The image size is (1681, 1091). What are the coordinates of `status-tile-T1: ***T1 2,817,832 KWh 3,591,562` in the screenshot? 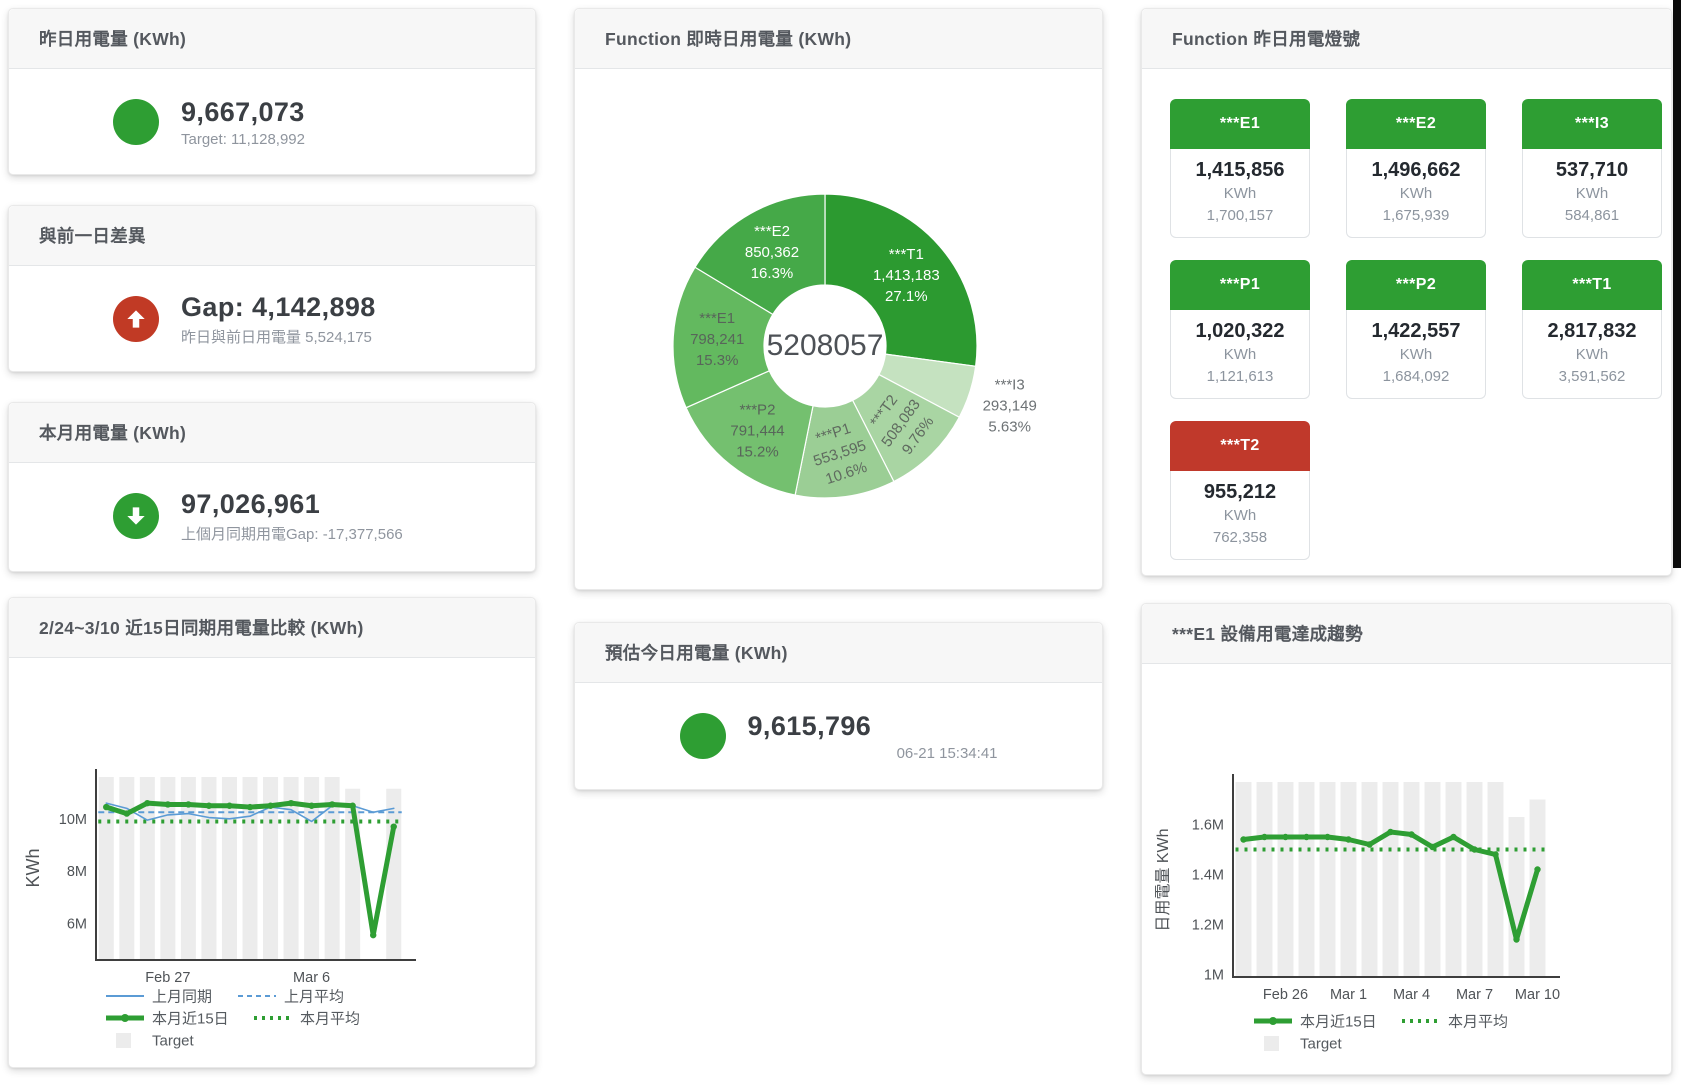 It's located at (1592, 329).